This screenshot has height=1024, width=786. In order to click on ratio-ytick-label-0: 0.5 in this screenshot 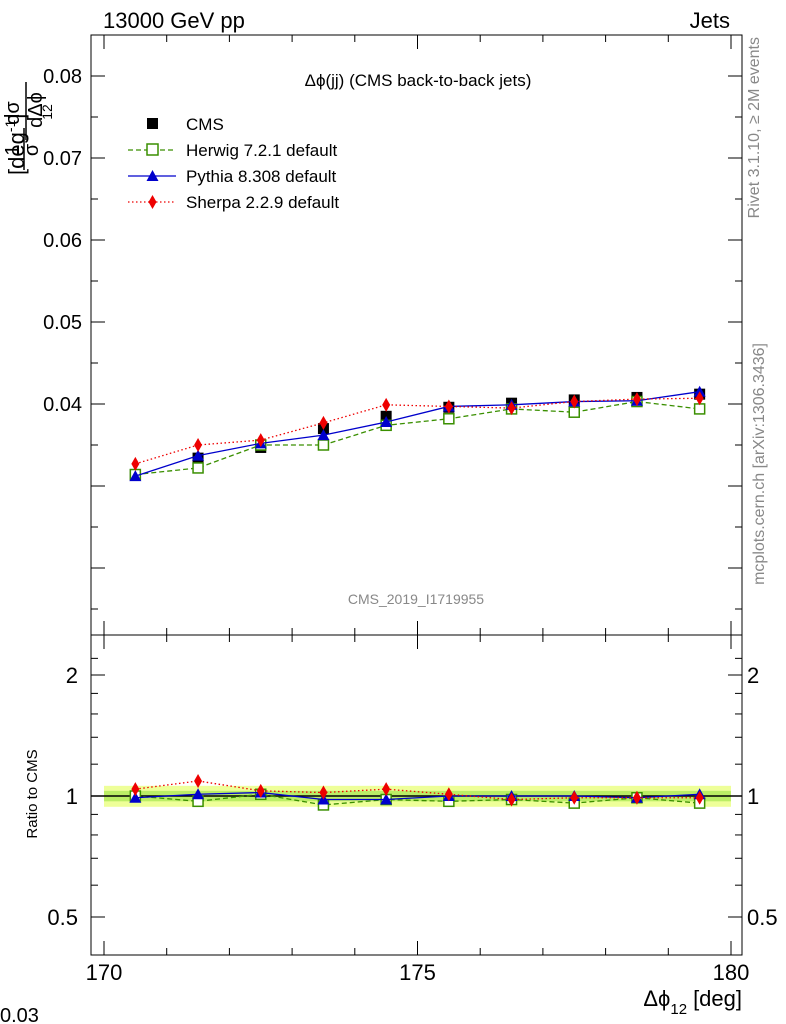, I will do `click(62, 917)`.